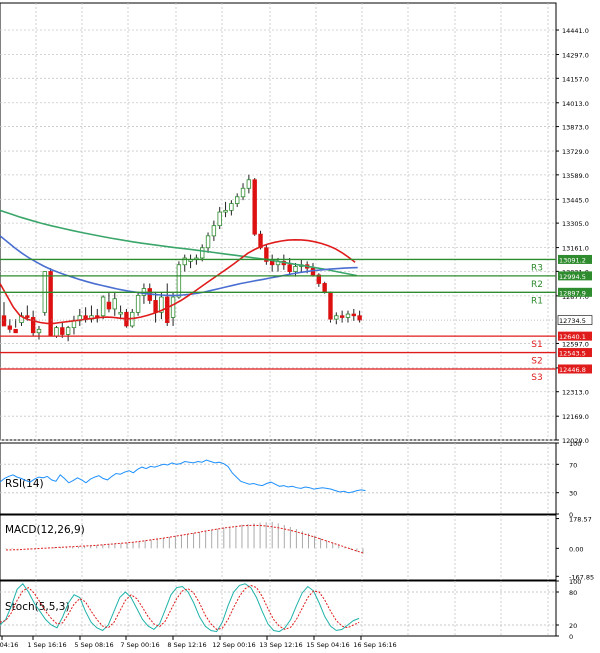  Describe the element at coordinates (575, 200) in the screenshot. I see `price-tick-label: 13445.0` at that location.